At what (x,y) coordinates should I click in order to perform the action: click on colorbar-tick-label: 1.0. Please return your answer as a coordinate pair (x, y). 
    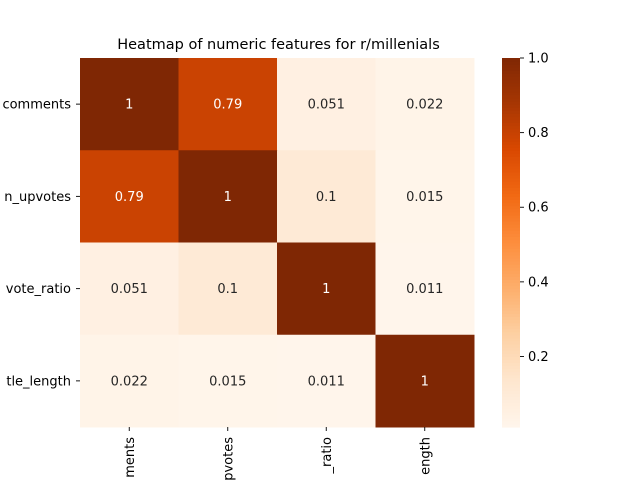
    Looking at the image, I should click on (538, 59).